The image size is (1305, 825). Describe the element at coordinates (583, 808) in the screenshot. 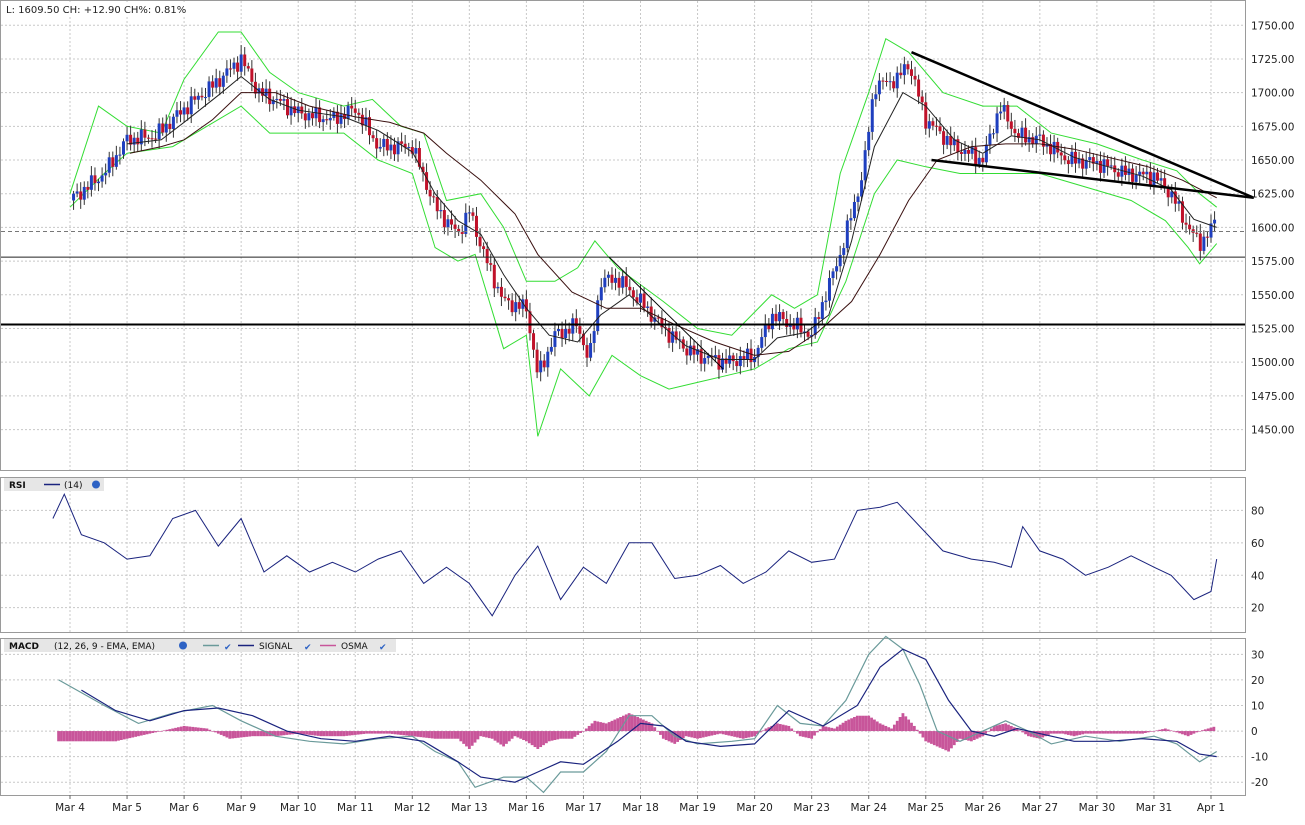

I see `x-tick-label: Mar 17` at that location.